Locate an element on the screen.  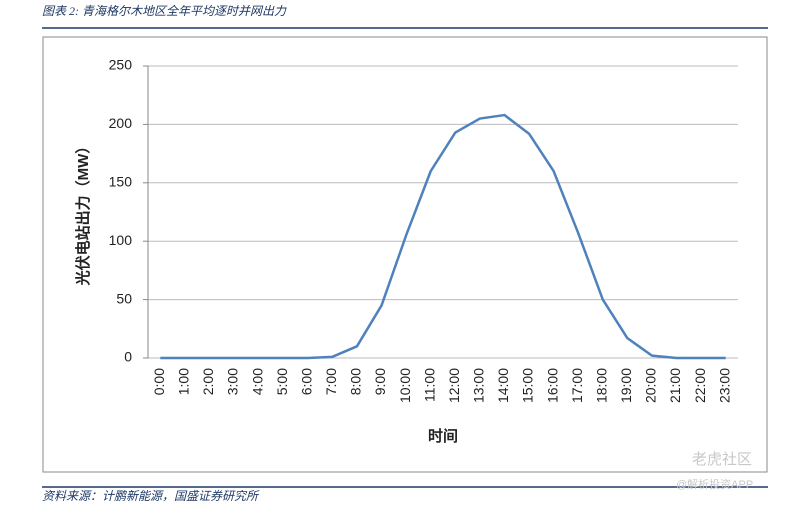
x-tick-label: 16:00 is located at coordinates (552, 385).